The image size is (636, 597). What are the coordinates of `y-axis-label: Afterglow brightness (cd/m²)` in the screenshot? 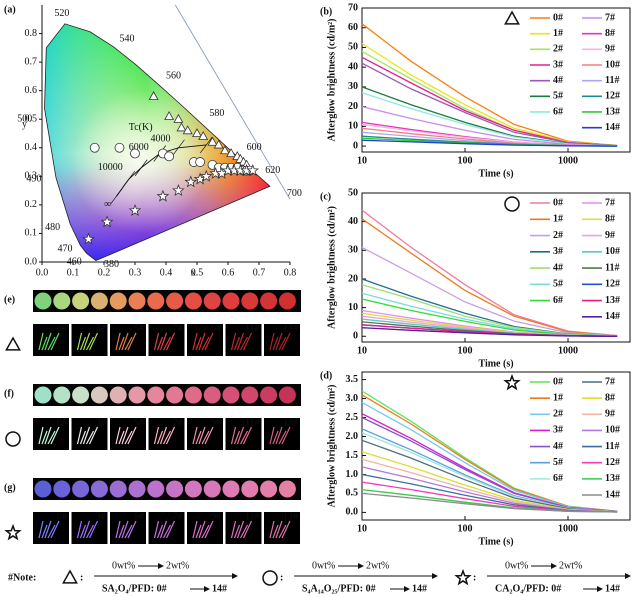 It's located at (331, 267).